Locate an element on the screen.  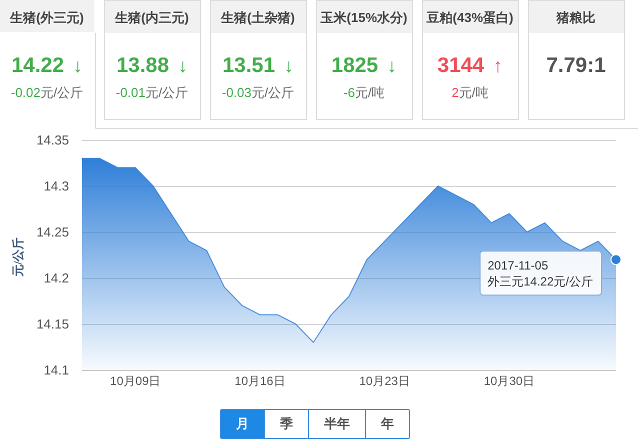
button: 半年 is located at coordinates (337, 424).